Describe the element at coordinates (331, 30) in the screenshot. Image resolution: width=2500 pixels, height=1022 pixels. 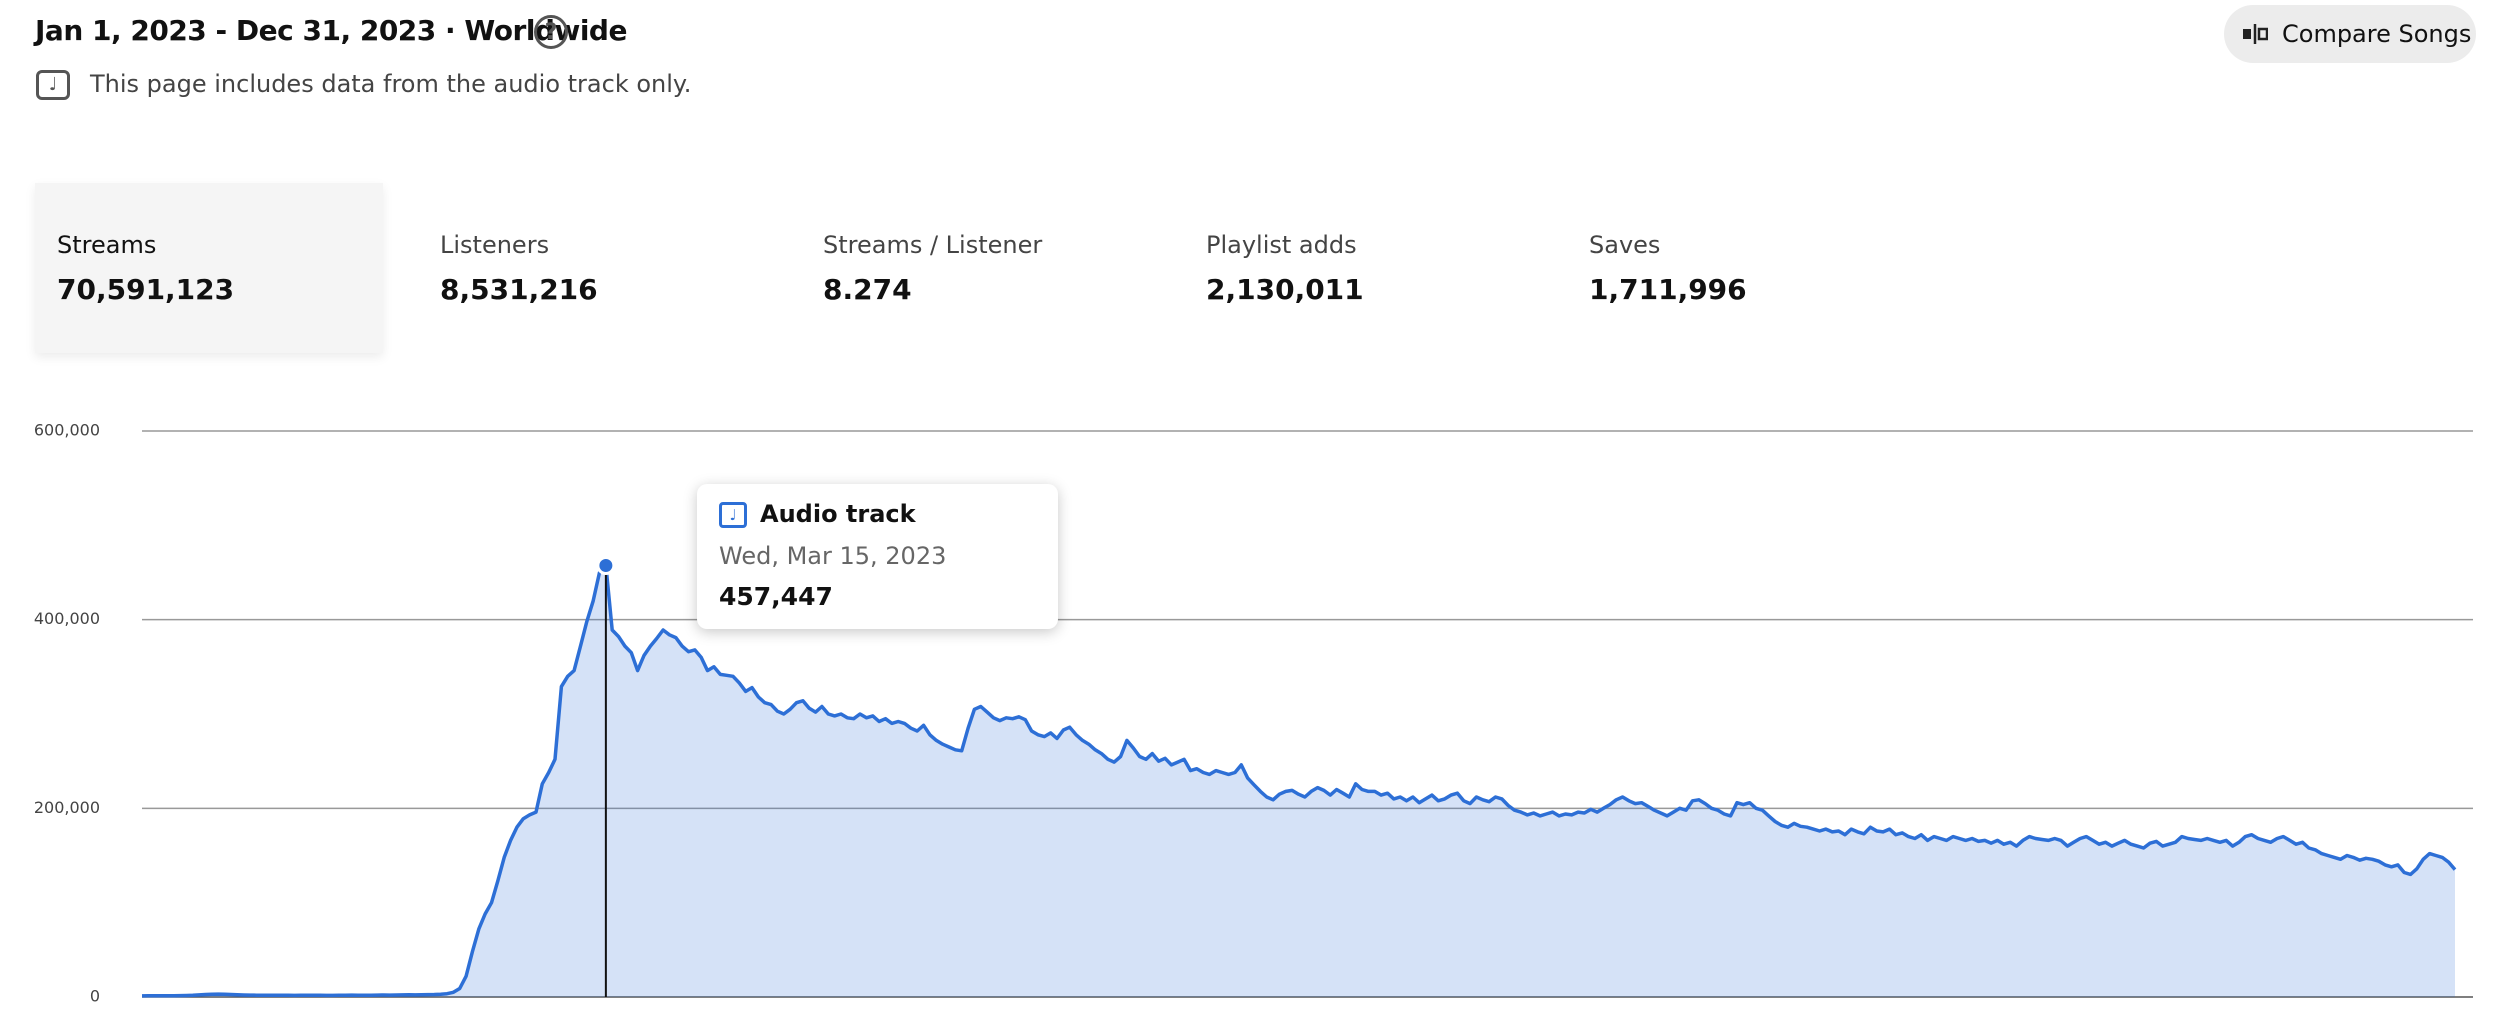
I see `page-title: Jan 1, 2023 - Dec 31, 2023 · Worldwide` at that location.